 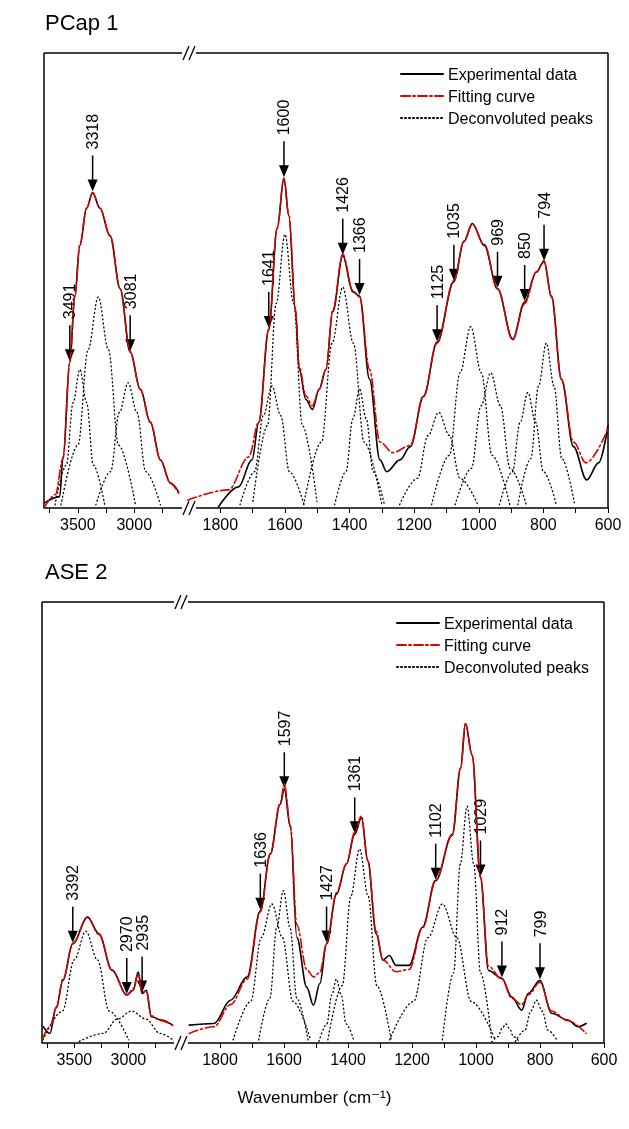 I want to click on chart-title: PCap 1, so click(x=82, y=22).